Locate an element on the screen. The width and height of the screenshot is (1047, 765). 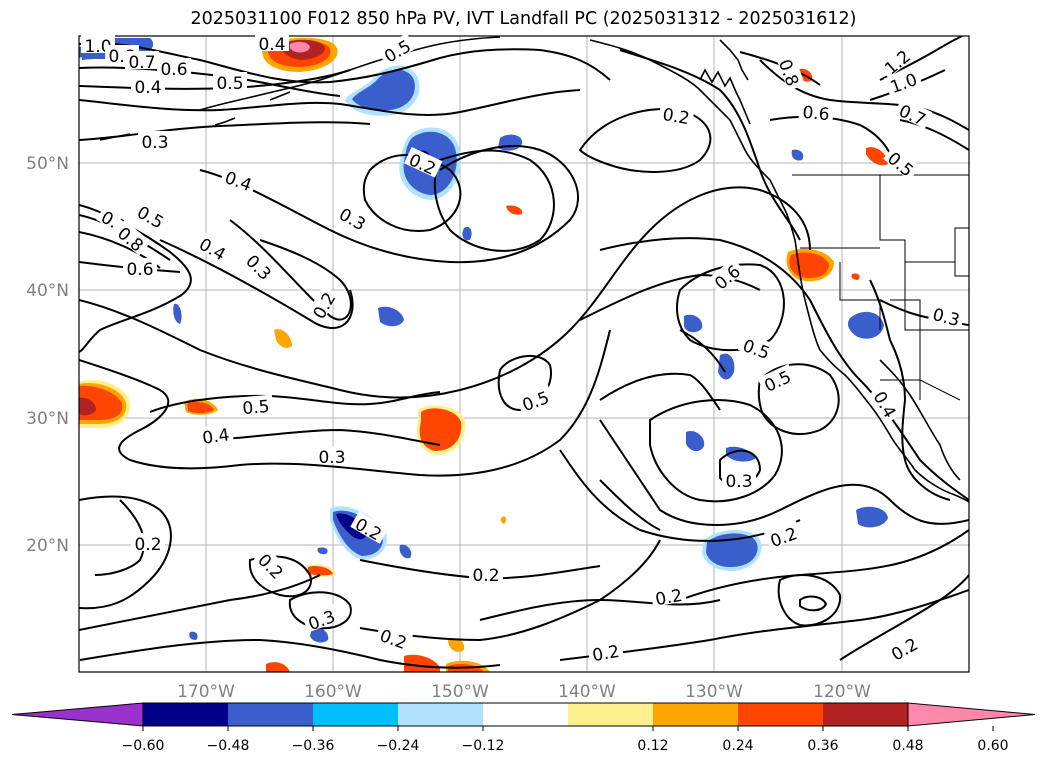
lat-label: 40°N is located at coordinates (47, 291).